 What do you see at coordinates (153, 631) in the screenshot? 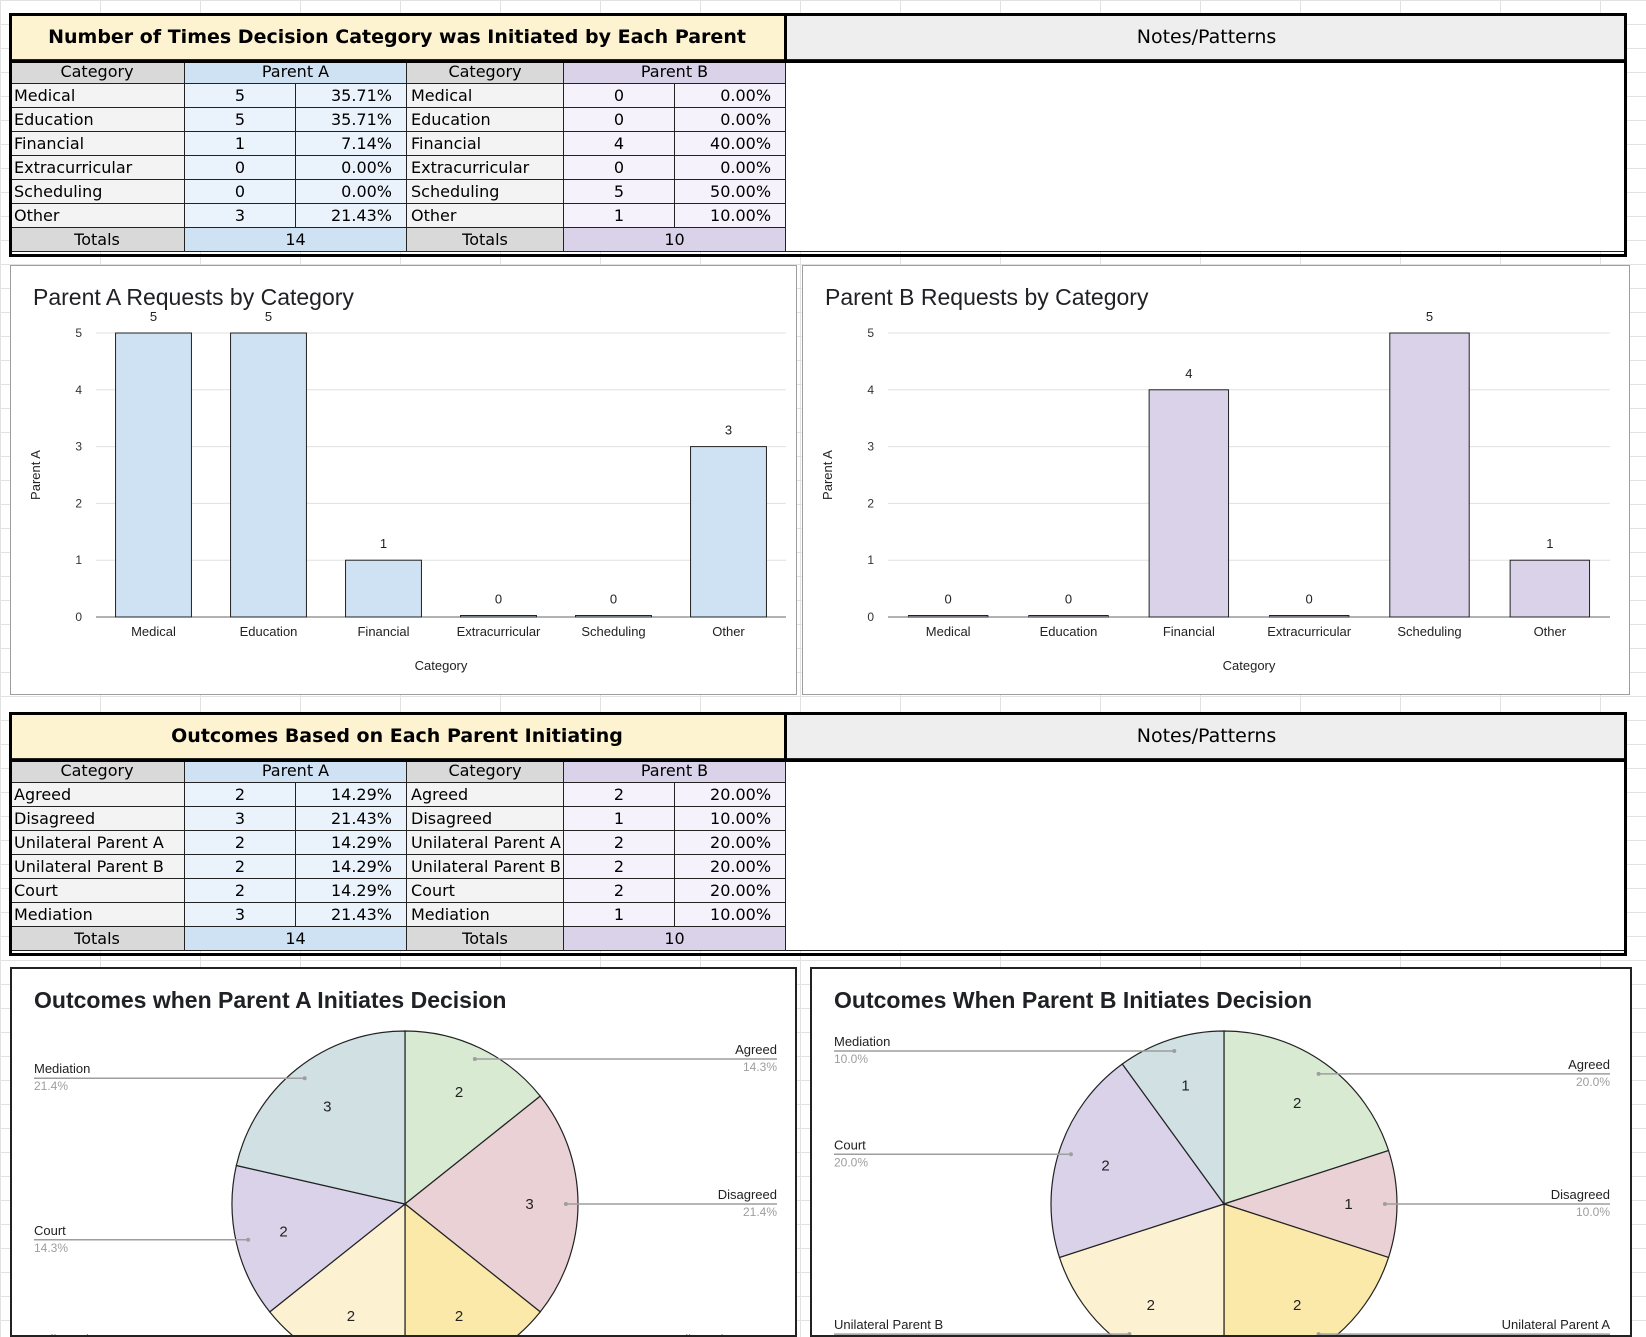
I see `x-tick-label: Medical` at bounding box center [153, 631].